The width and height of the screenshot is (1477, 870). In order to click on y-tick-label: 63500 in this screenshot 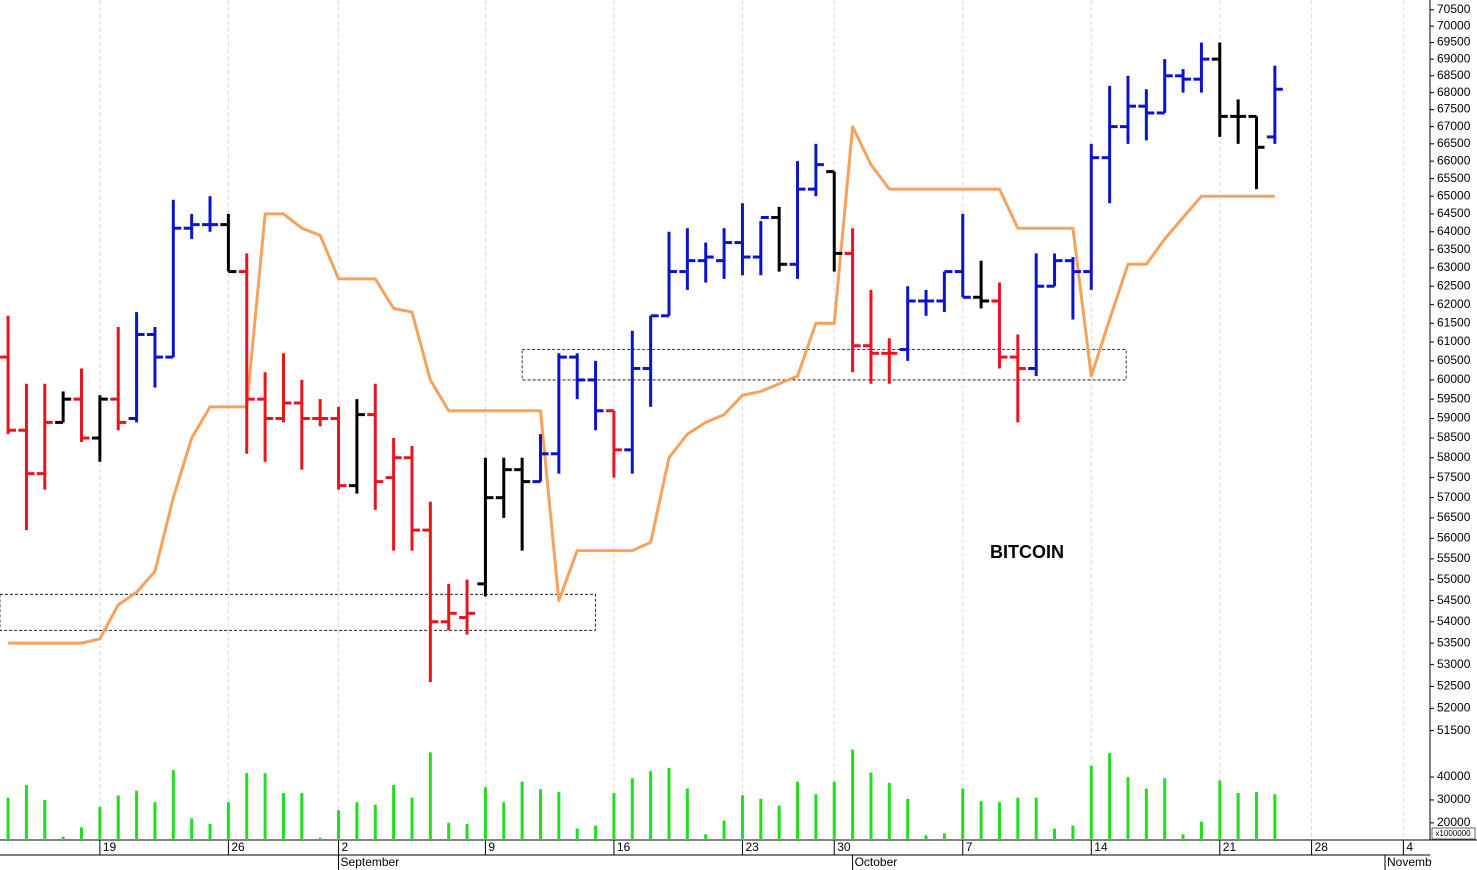, I will do `click(1454, 249)`.